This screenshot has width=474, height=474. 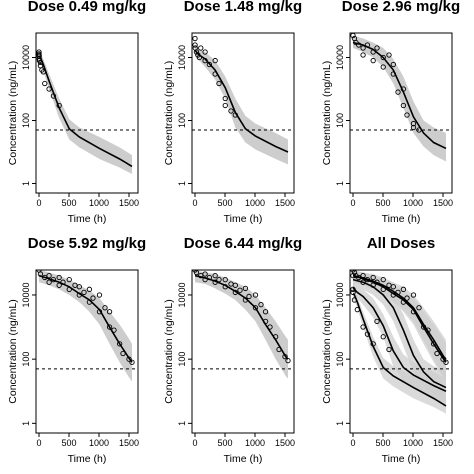 What do you see at coordinates (243, 7) in the screenshot?
I see `chart-title: Dose 1.48 mg/kg` at bounding box center [243, 7].